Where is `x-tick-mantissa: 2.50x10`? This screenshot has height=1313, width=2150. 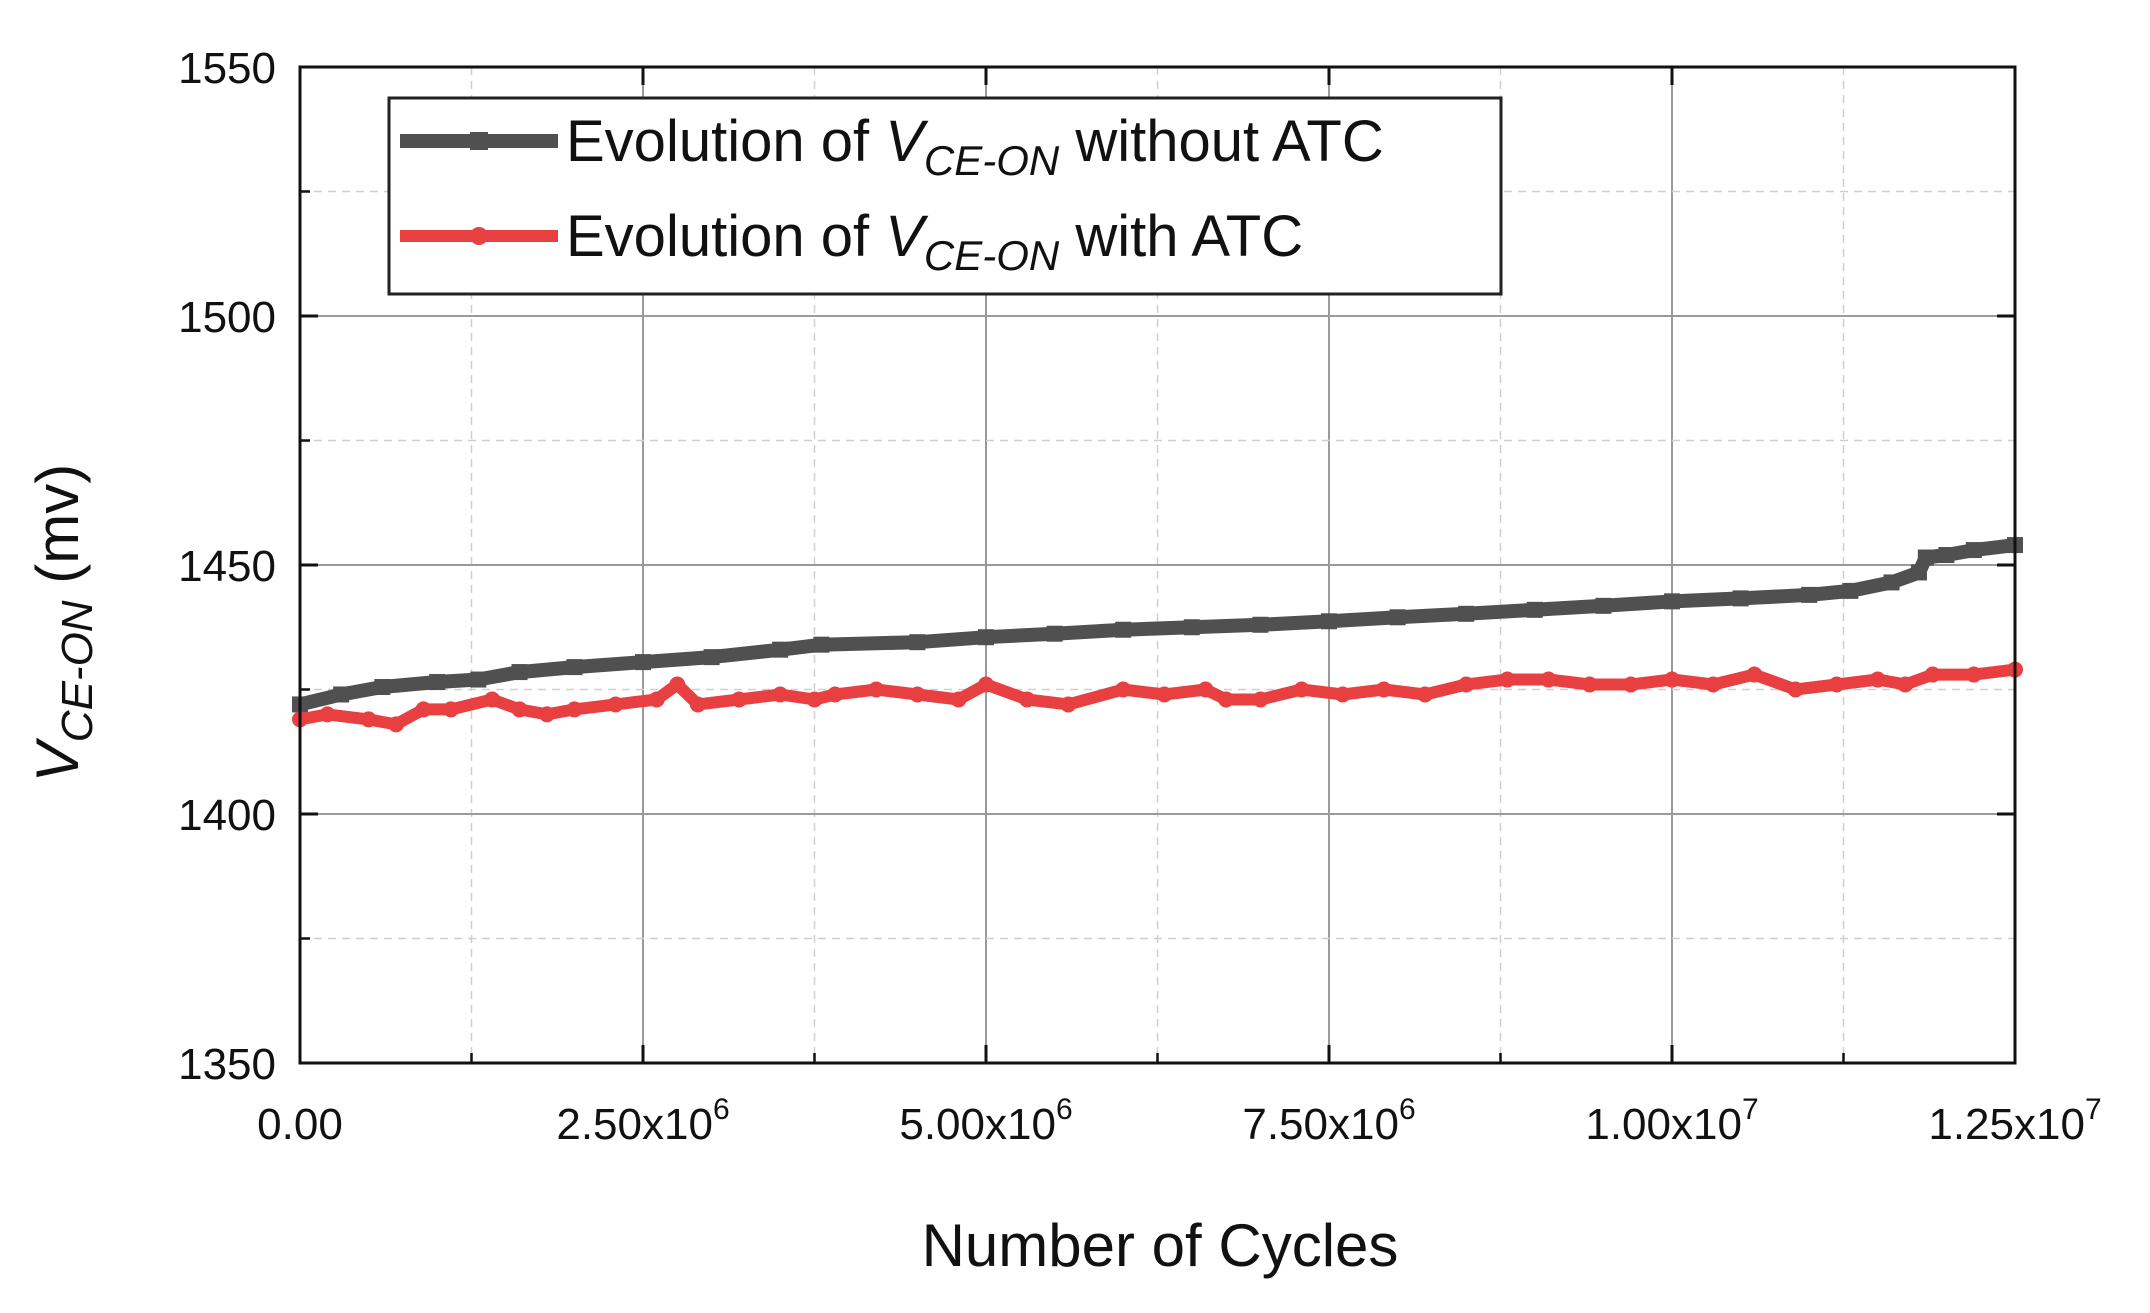 x-tick-mantissa: 2.50x10 is located at coordinates (634, 1124).